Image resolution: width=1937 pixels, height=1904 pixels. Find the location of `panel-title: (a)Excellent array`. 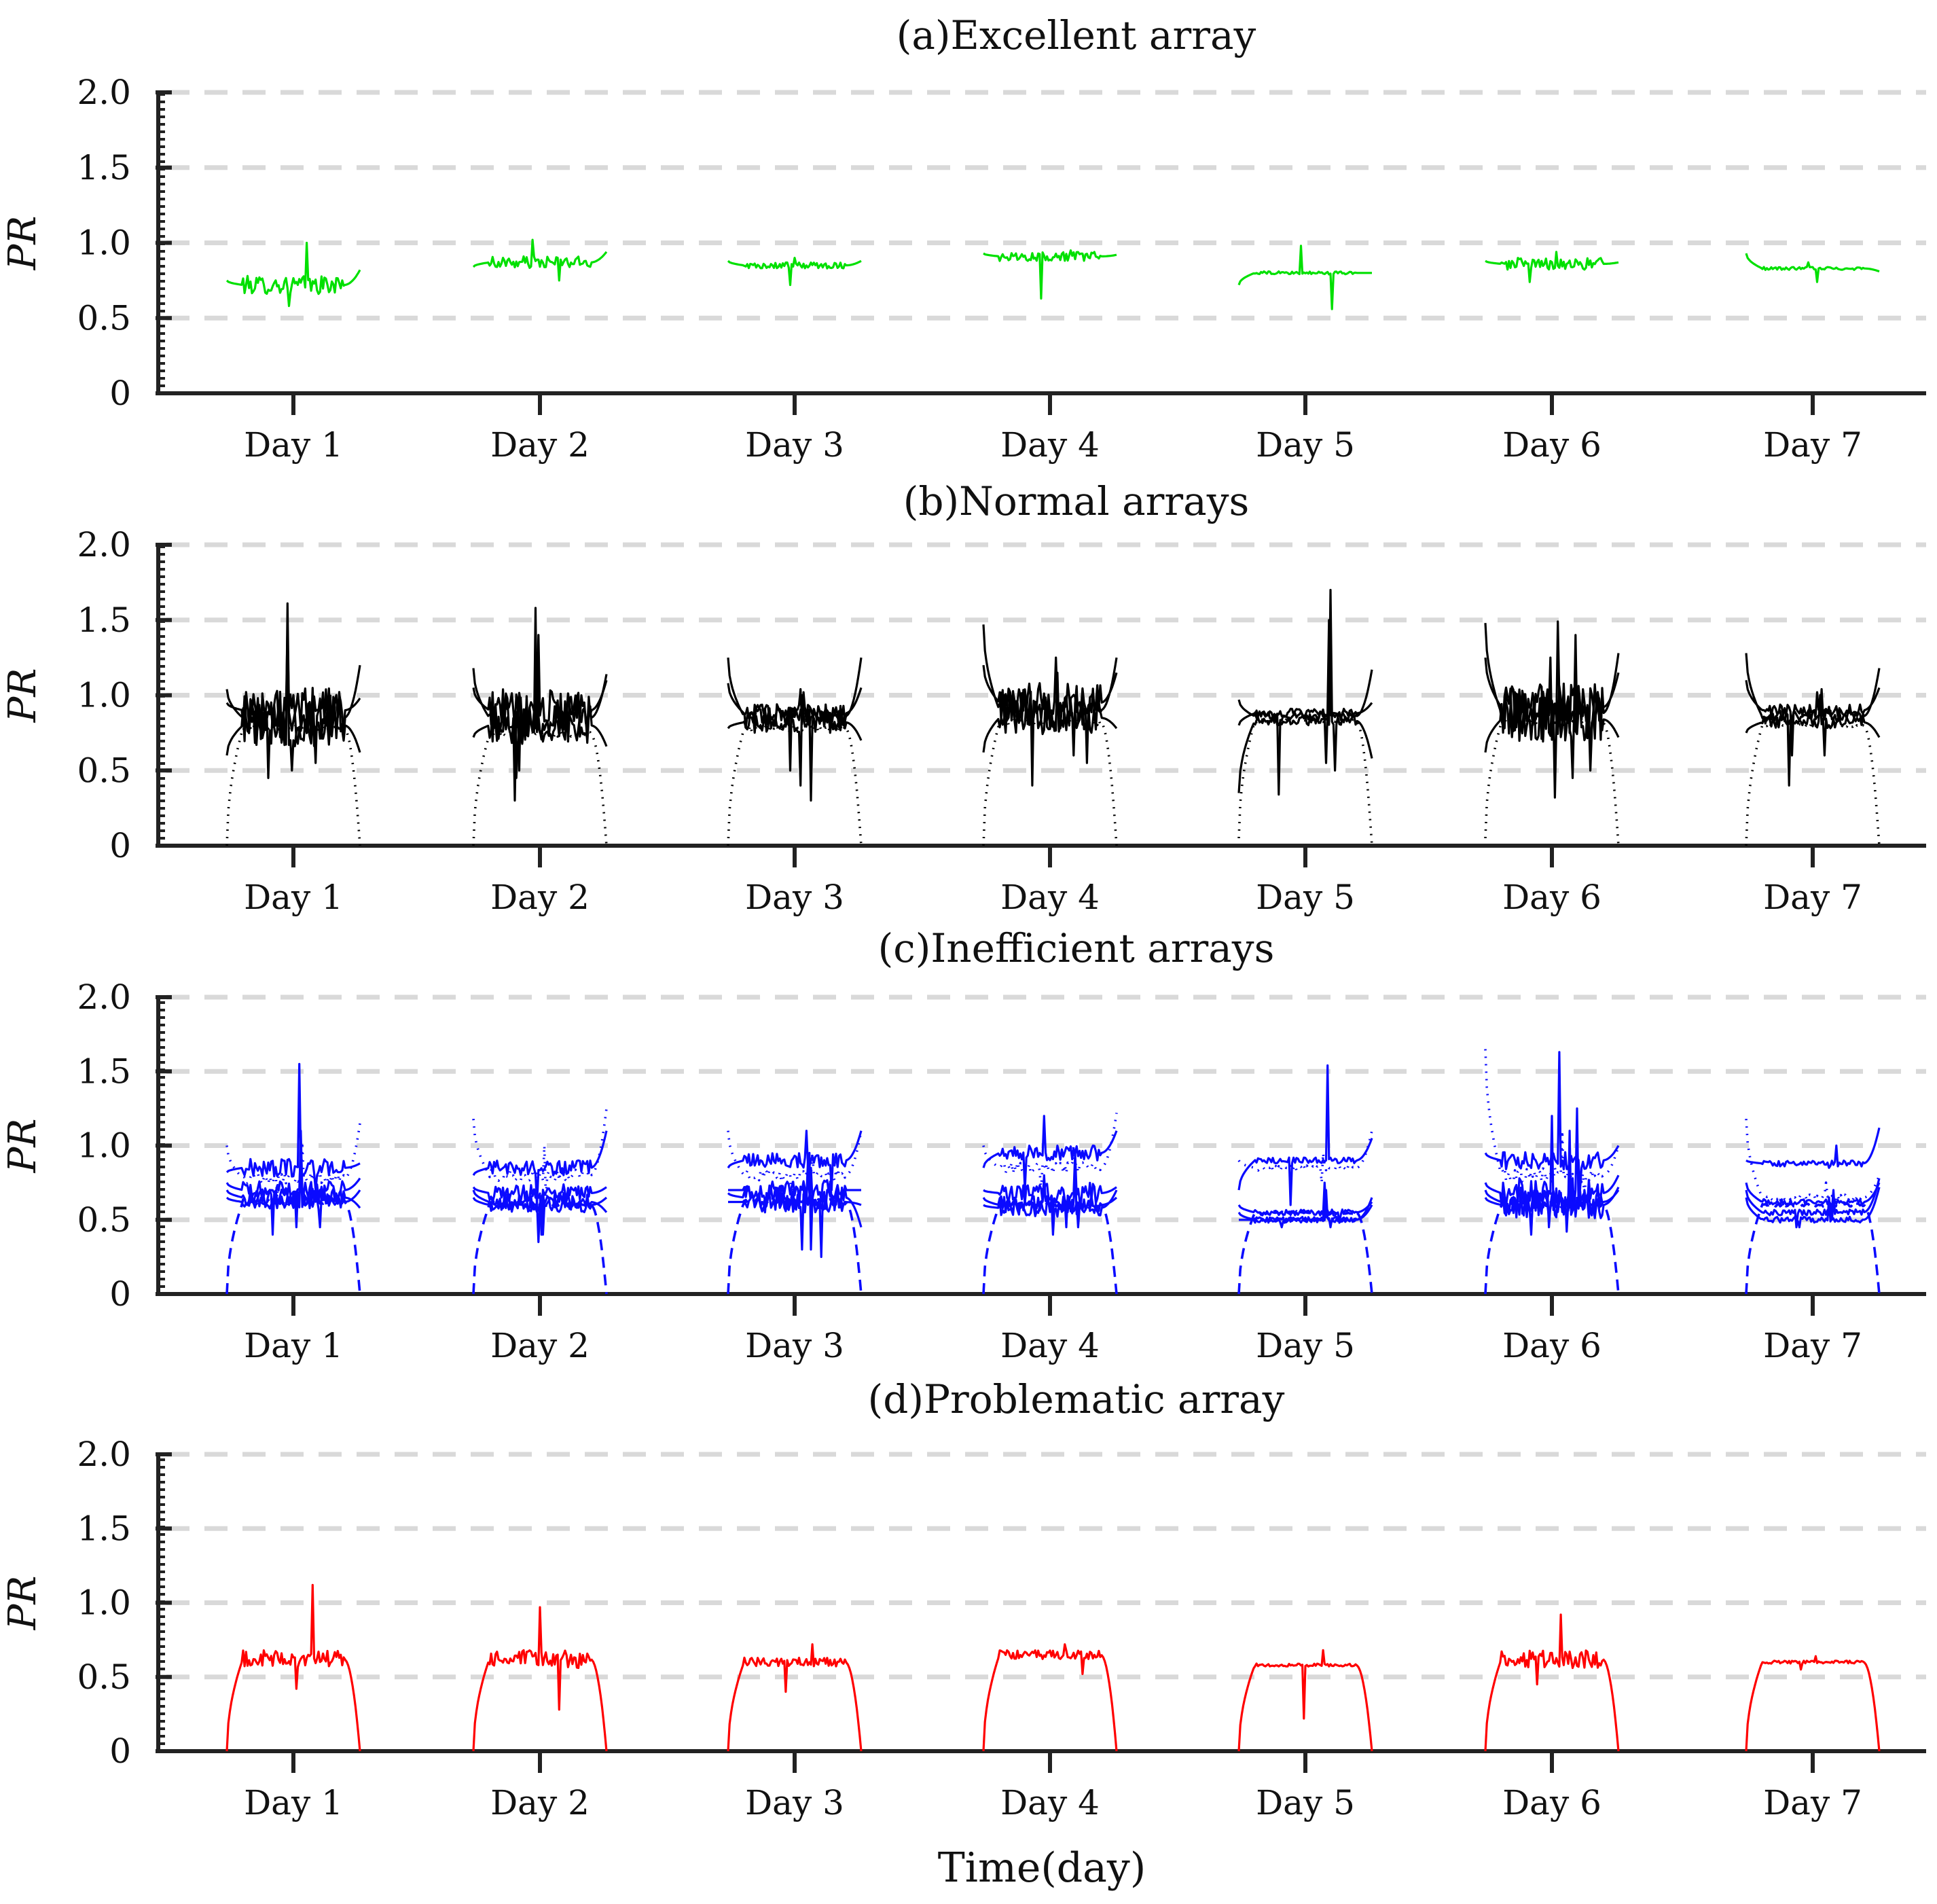

panel-title: (a)Excellent array is located at coordinates (1076, 35).